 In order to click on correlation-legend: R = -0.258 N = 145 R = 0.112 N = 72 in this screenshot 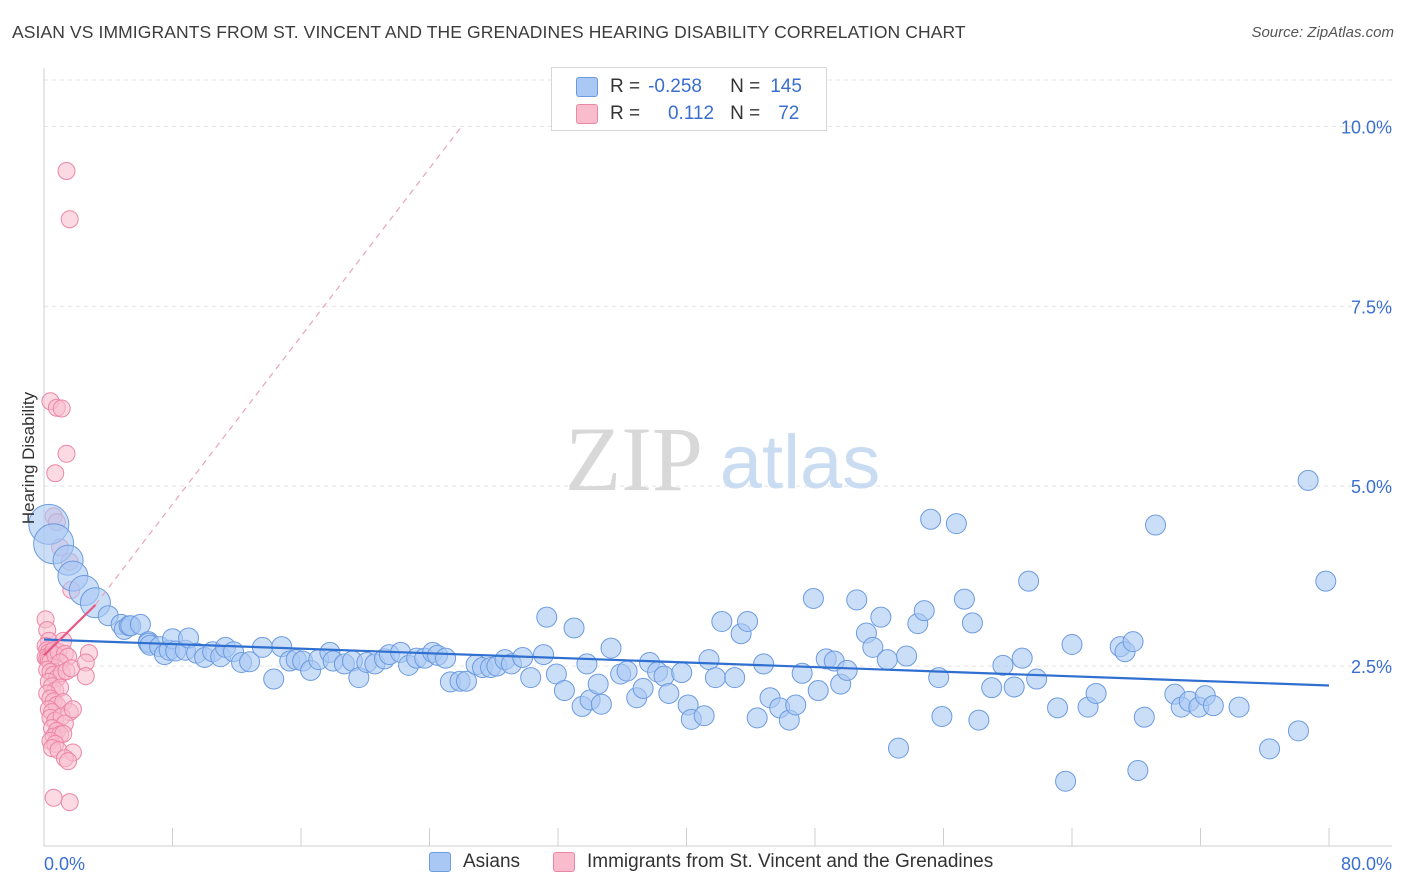, I will do `click(689, 99)`.